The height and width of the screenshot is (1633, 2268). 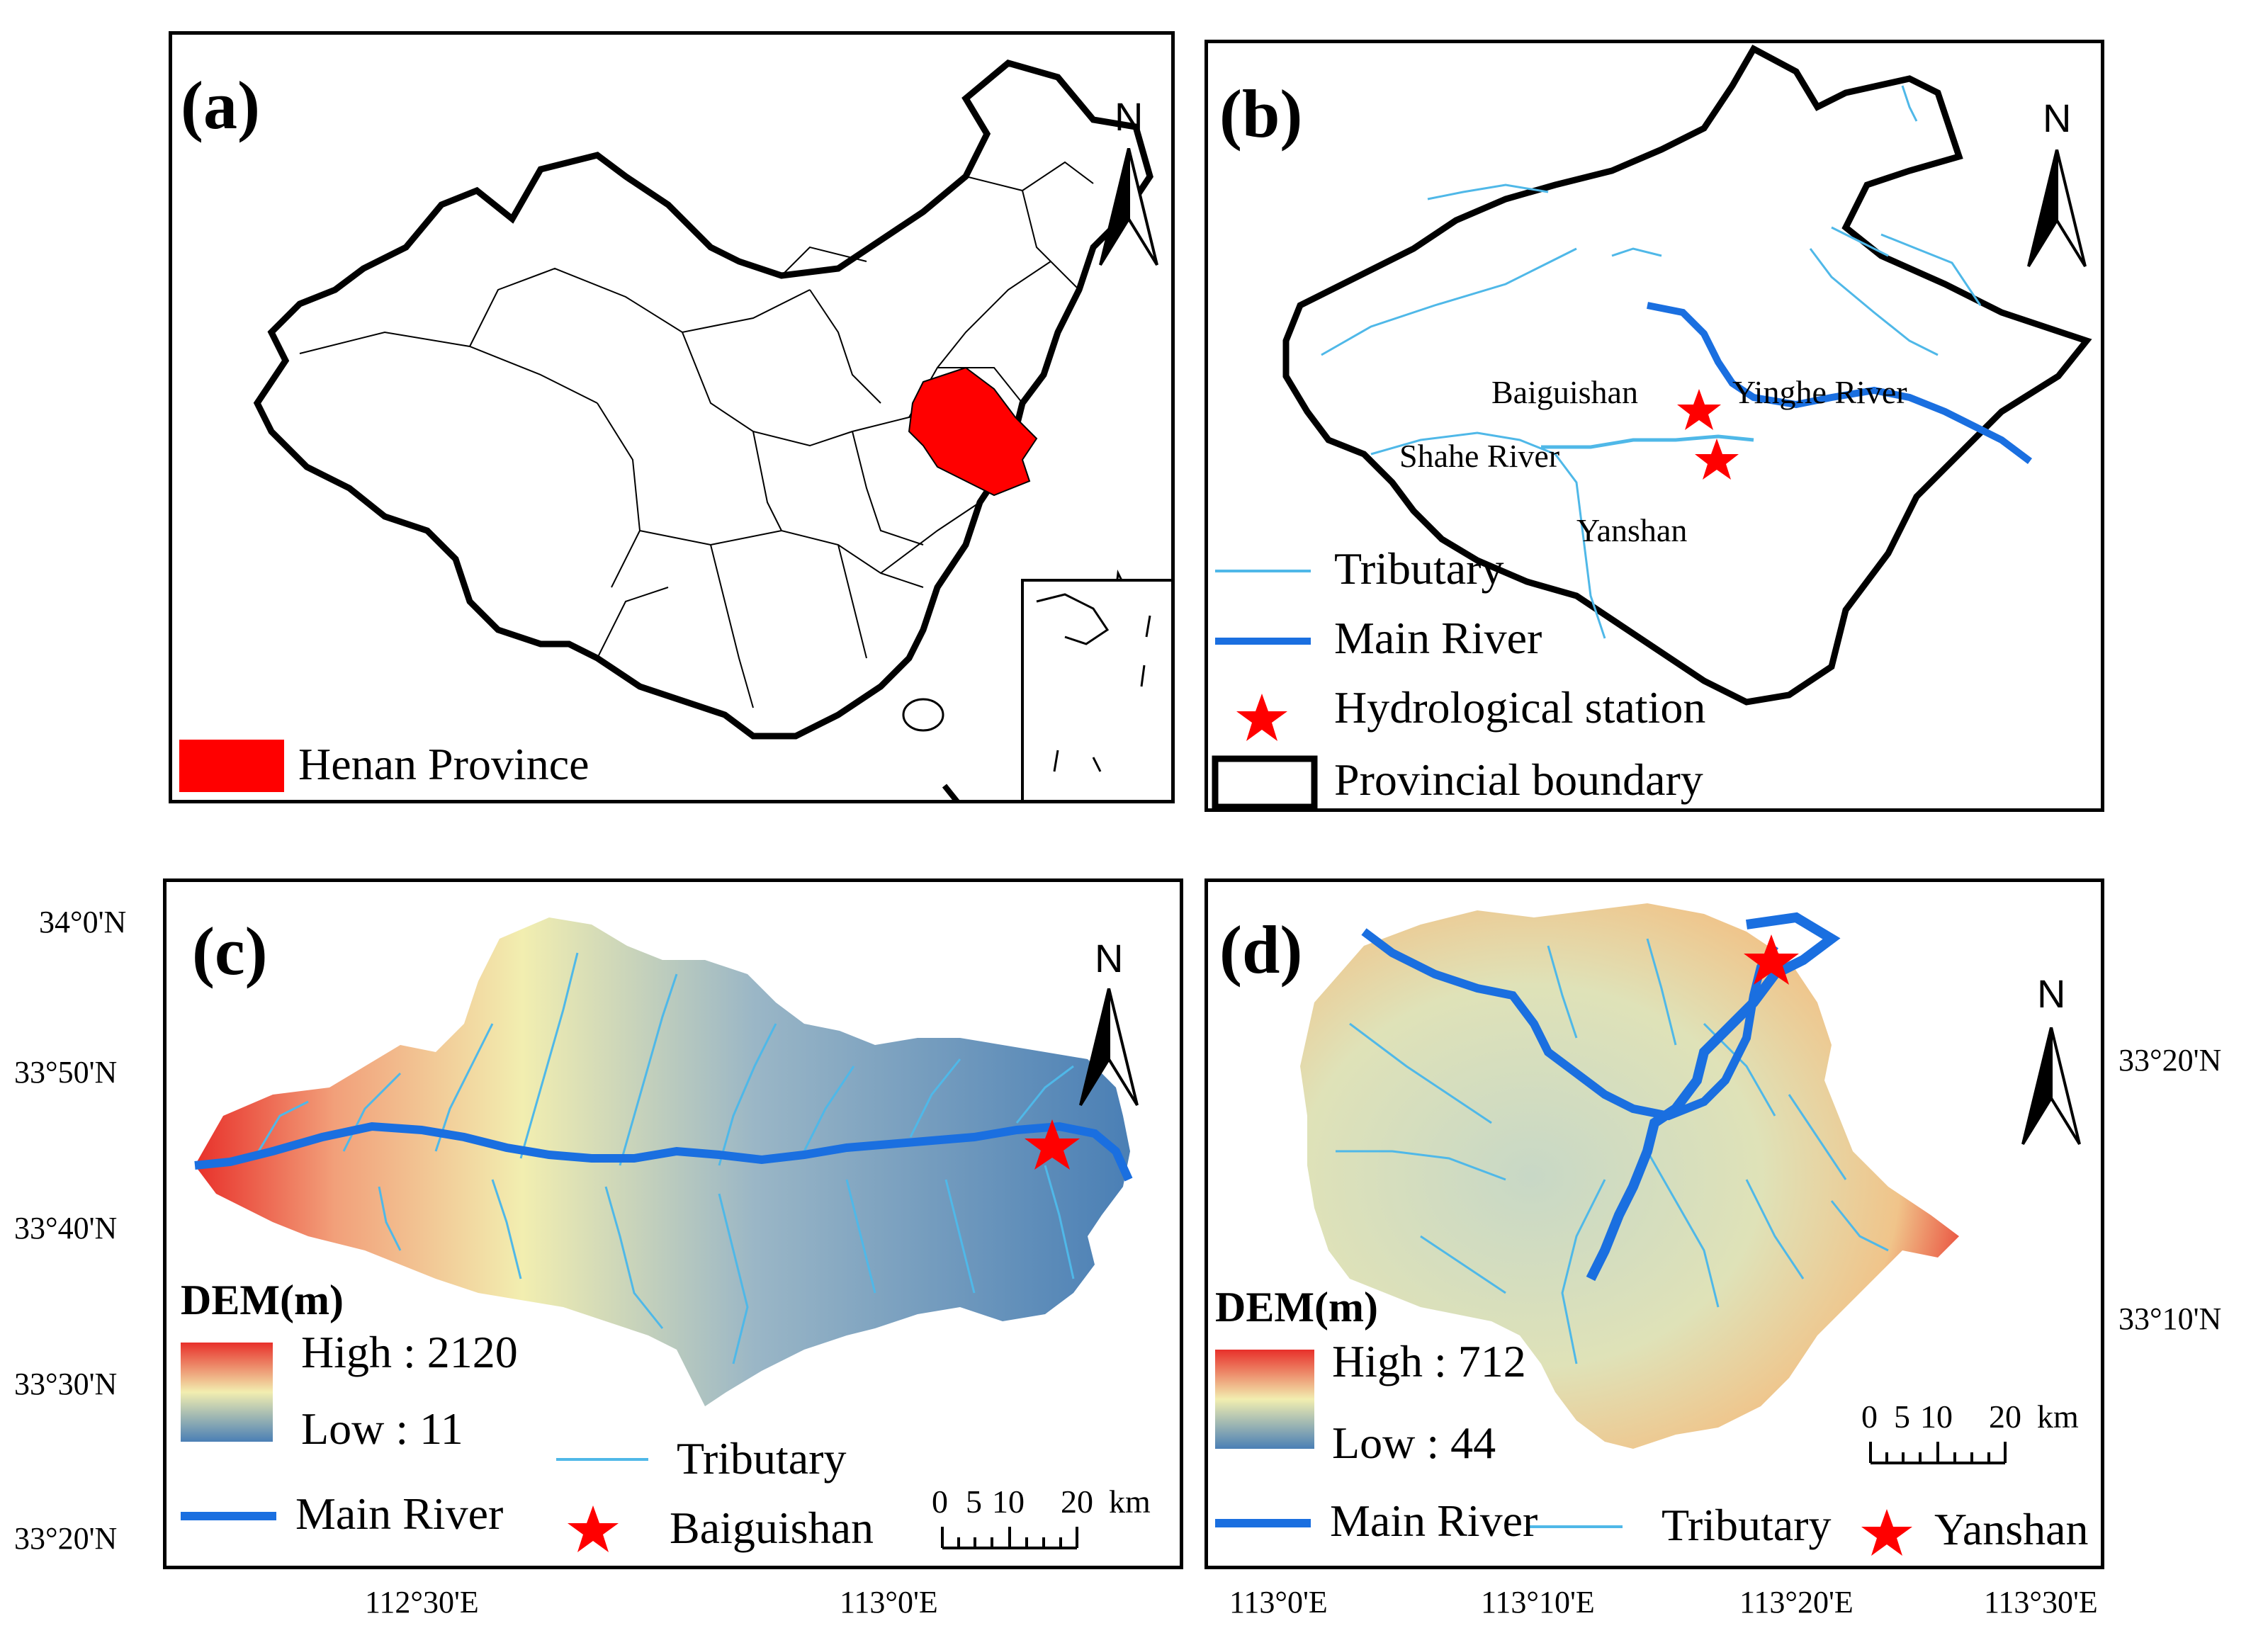 I want to click on tributaries-d, so click(x=1612, y=1151).